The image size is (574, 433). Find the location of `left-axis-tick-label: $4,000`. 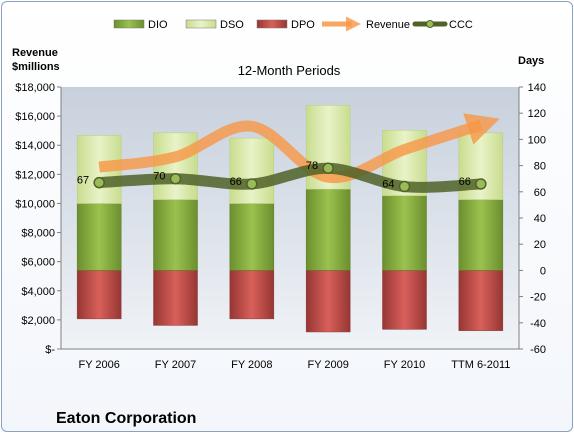

left-axis-tick-label: $4,000 is located at coordinates (38, 292).